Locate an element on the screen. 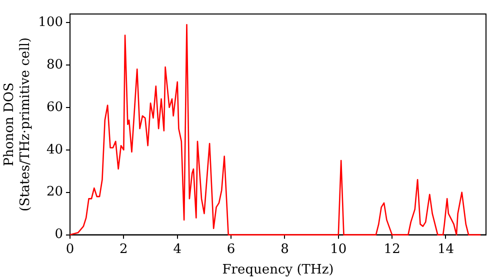 Image resolution: width=500 pixels, height=280 pixels. x-axis-title: Frequency (THz) is located at coordinates (278, 270).